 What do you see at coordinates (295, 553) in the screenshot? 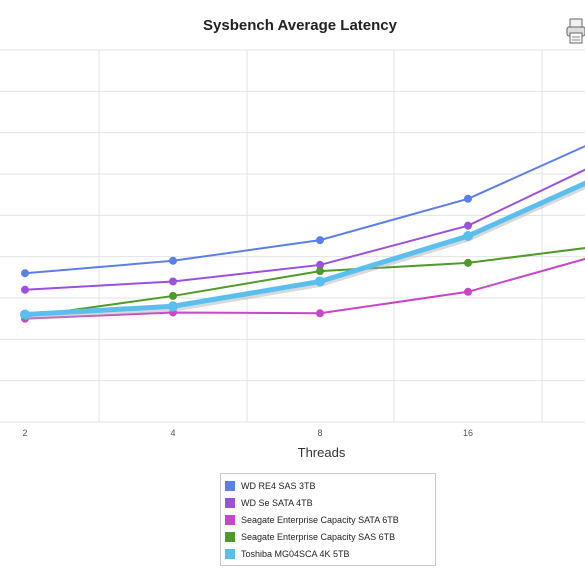
I see `legend-label: Toshiba MG04SCA 4K 5TB` at bounding box center [295, 553].